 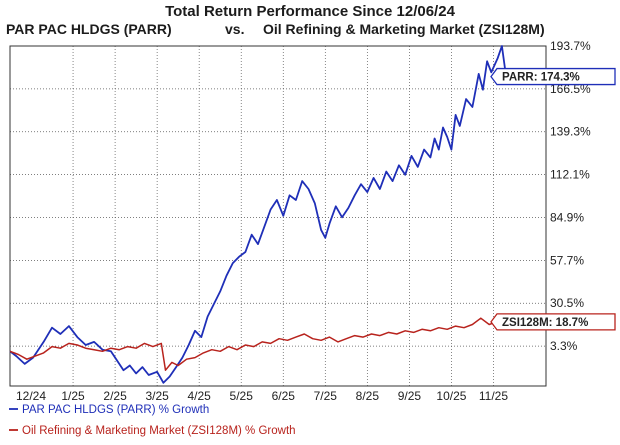 I want to click on x-tick-label: 3/25, so click(x=157, y=396).